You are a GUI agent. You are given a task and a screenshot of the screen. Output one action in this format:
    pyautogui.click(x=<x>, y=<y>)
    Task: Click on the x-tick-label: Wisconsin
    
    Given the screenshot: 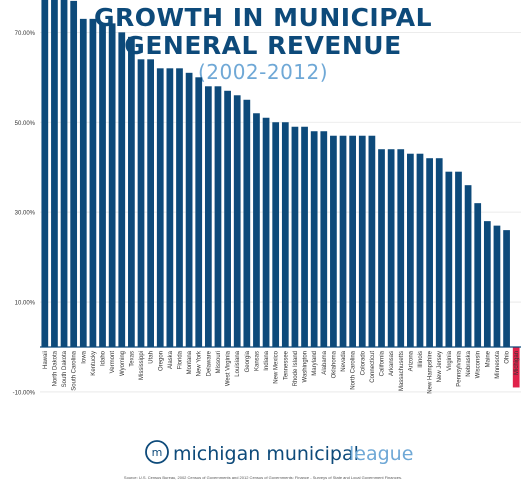 What is the action you would take?
    pyautogui.click(x=479, y=364)
    